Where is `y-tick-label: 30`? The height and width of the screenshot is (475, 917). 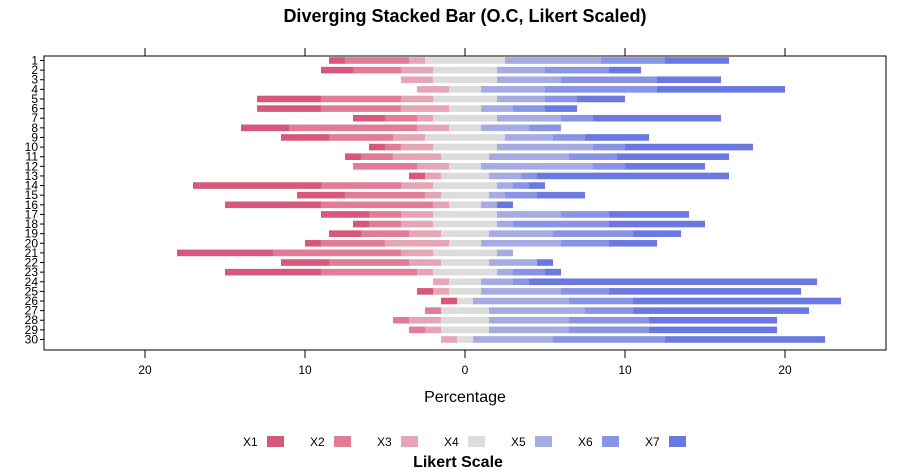 y-tick-label: 30 is located at coordinates (32, 339).